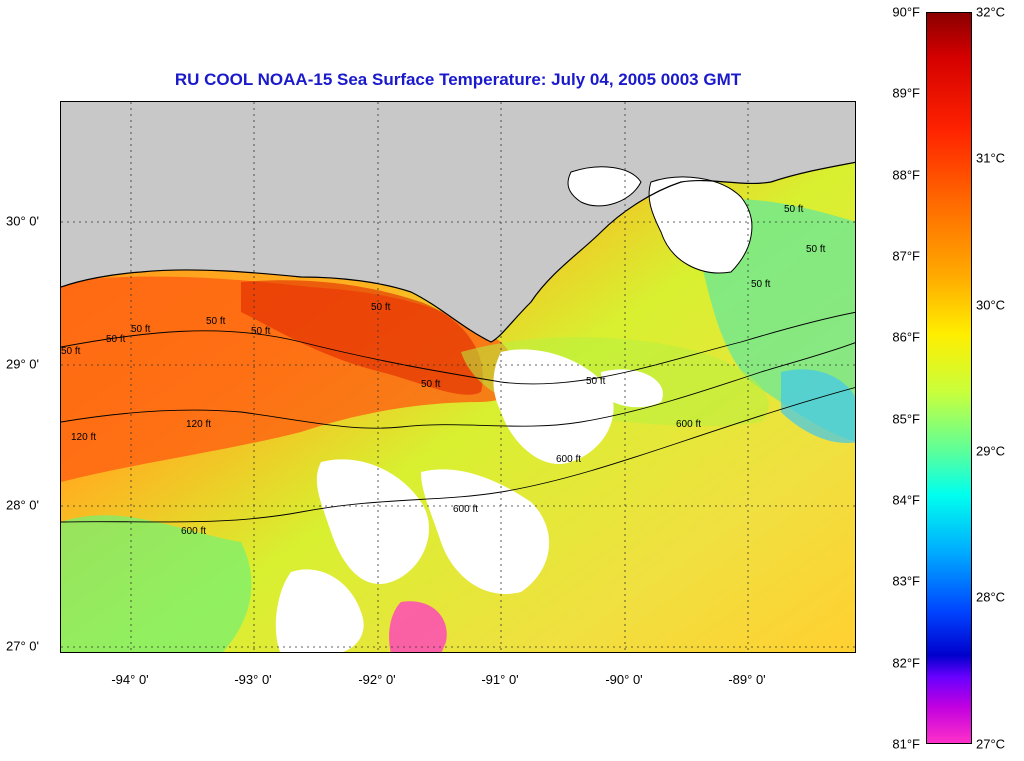 The width and height of the screenshot is (1024, 761). Describe the element at coordinates (949, 378) in the screenshot. I see `temperature-colorbar` at that location.